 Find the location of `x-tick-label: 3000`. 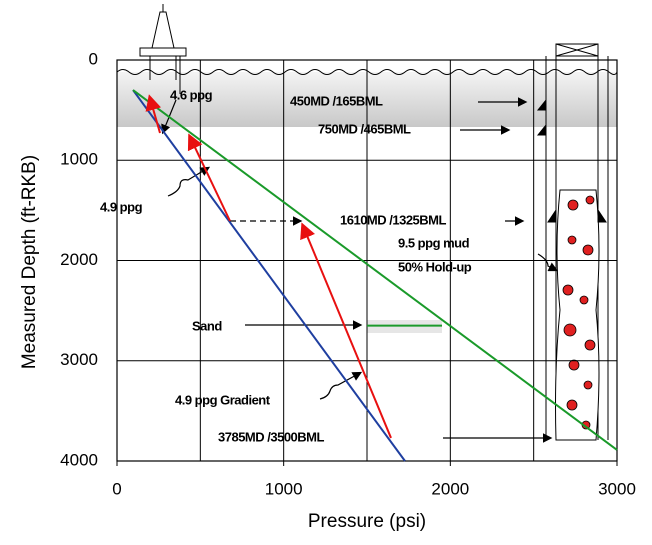

x-tick-label: 3000 is located at coordinates (617, 488).